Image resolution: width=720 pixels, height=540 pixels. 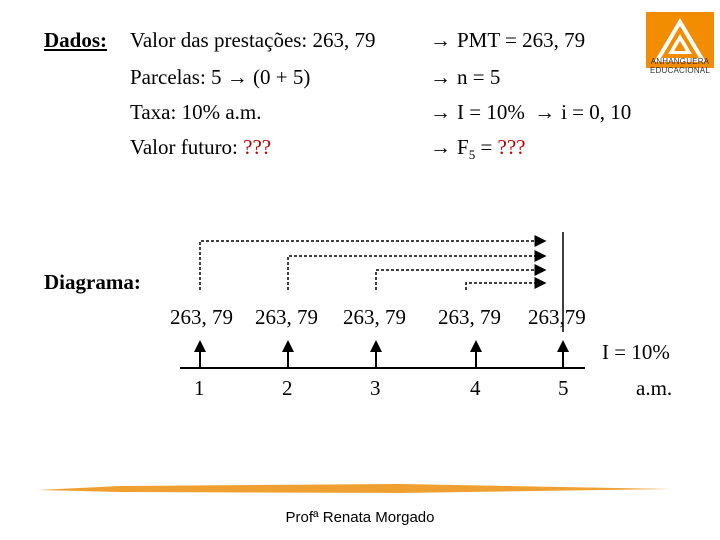 What do you see at coordinates (636, 352) in the screenshot?
I see `rate-label: I = 10%` at bounding box center [636, 352].